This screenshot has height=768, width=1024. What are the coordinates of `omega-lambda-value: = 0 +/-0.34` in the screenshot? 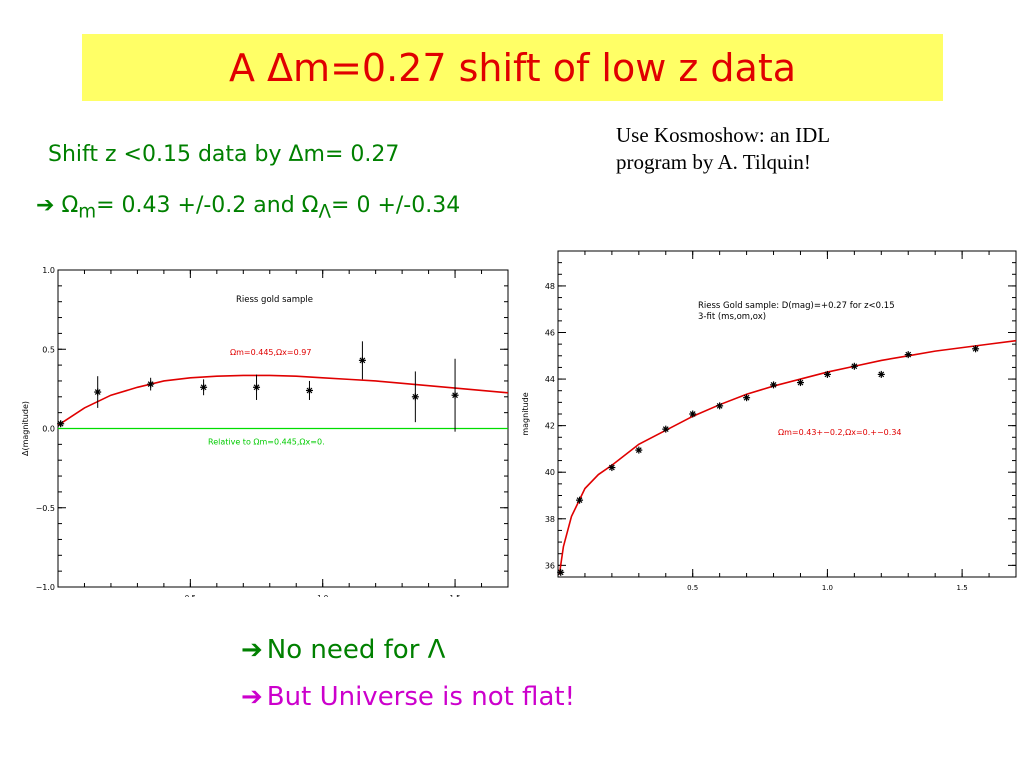 It's located at (396, 205).